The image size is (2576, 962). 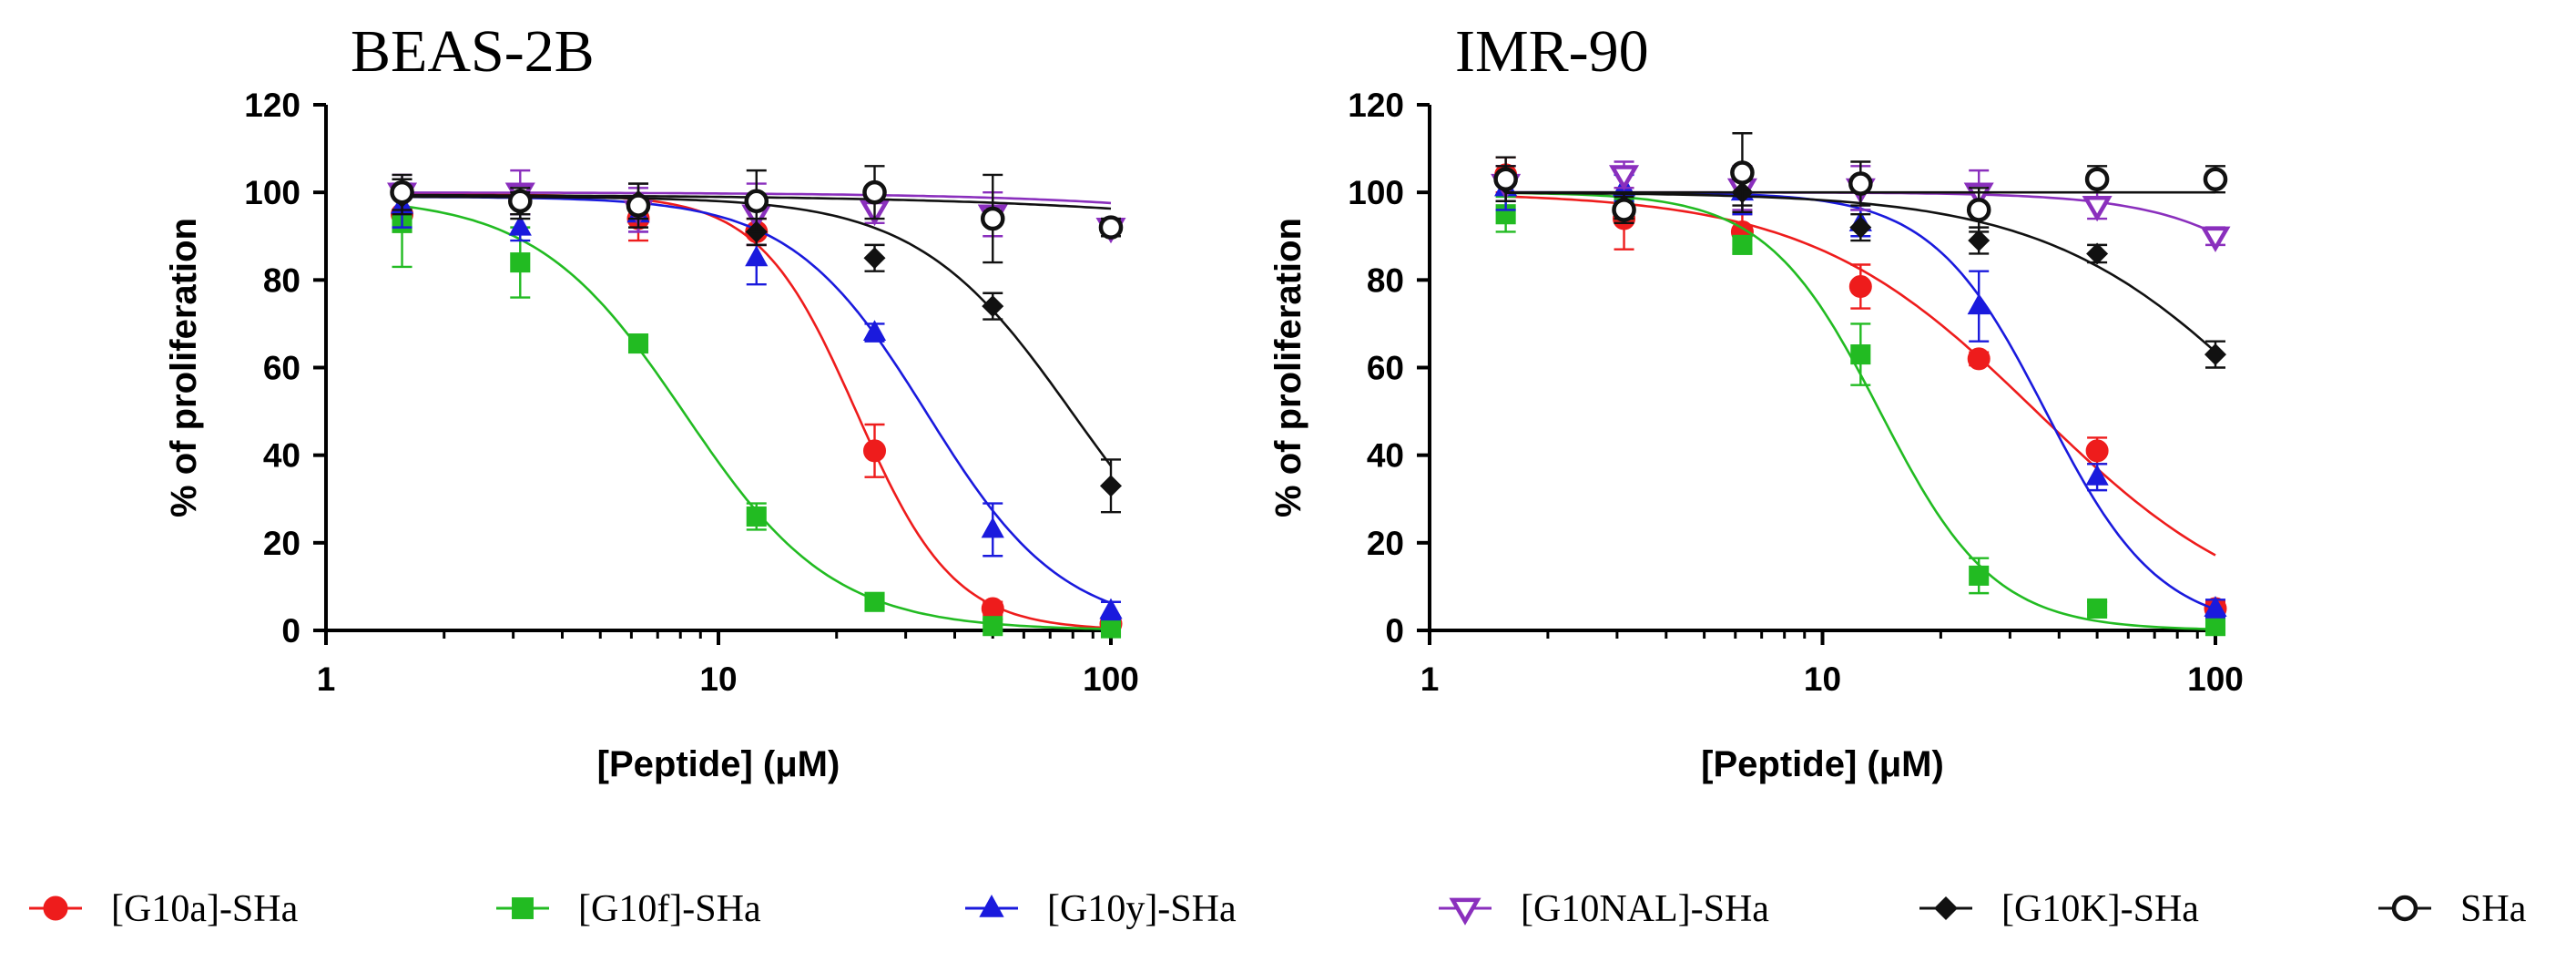 I want to click on legend-item-g10f-sha: [G10f]-SHa, so click(x=629, y=909).